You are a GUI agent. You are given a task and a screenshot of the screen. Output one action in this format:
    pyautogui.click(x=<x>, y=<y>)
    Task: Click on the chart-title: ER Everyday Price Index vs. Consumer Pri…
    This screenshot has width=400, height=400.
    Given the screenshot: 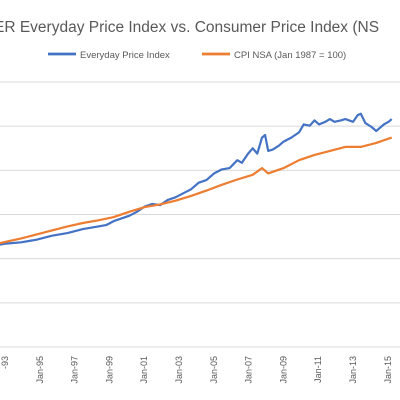 What is the action you would take?
    pyautogui.click(x=189, y=27)
    